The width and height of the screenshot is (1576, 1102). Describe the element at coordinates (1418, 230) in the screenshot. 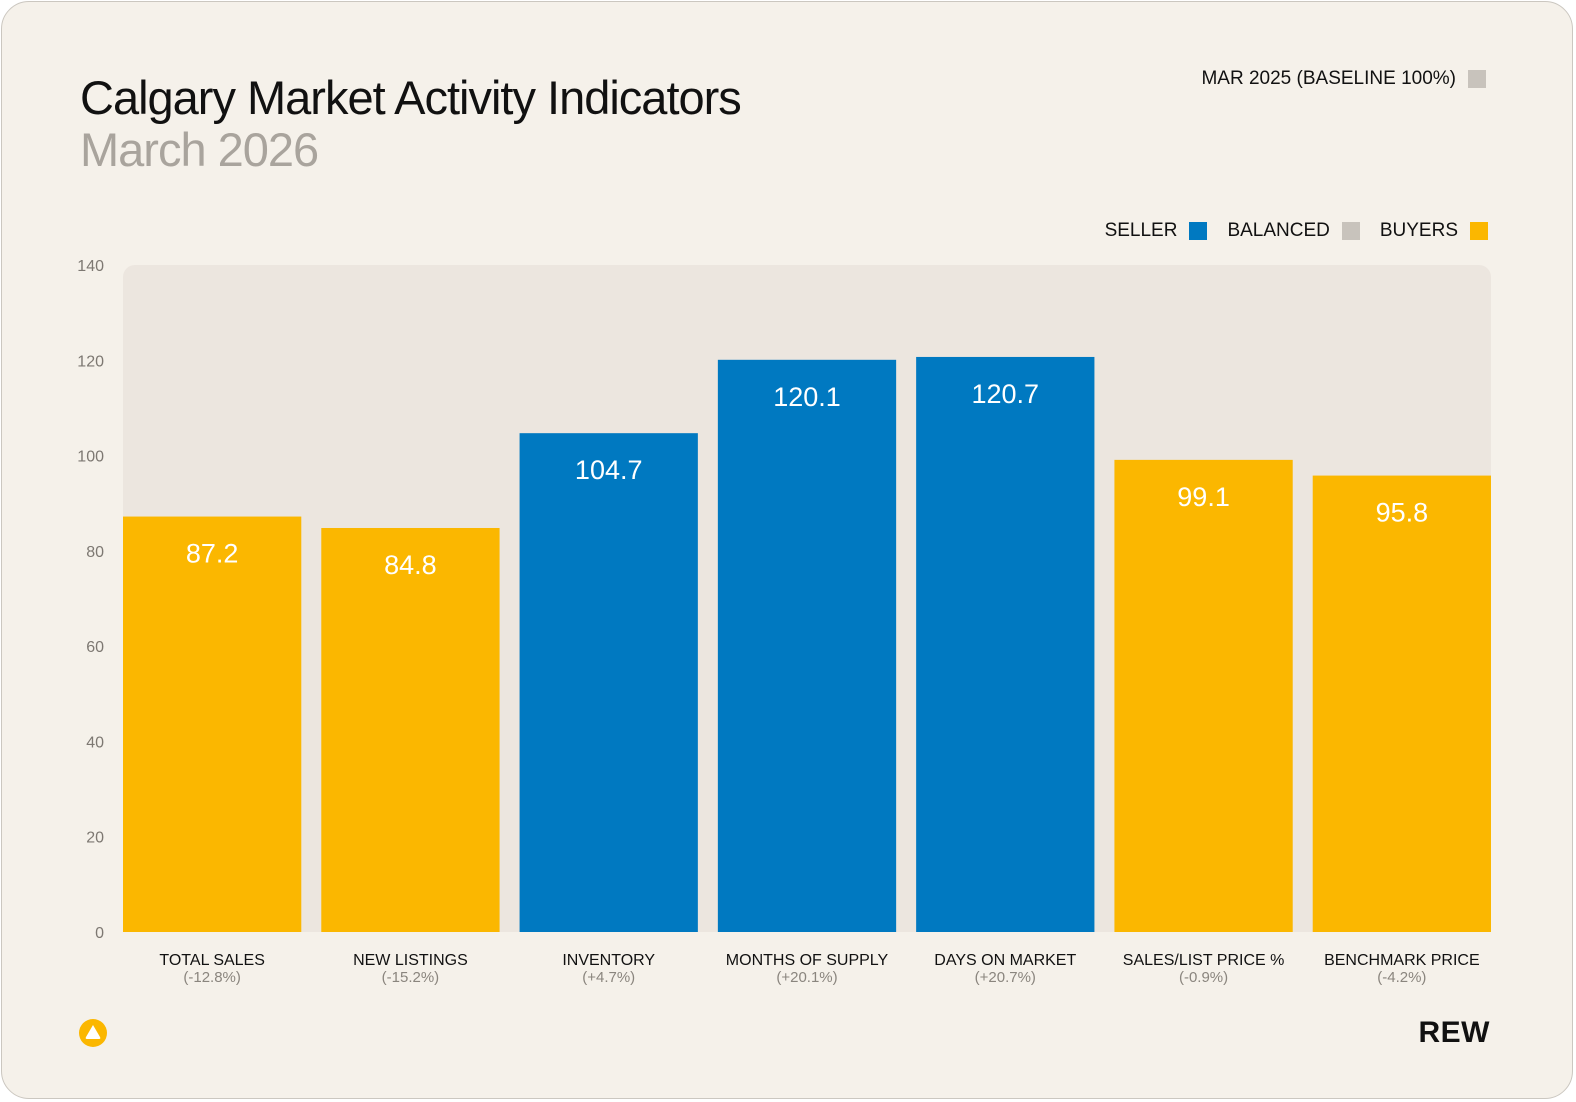

I see `legend-label-buyers: BUYERS` at that location.